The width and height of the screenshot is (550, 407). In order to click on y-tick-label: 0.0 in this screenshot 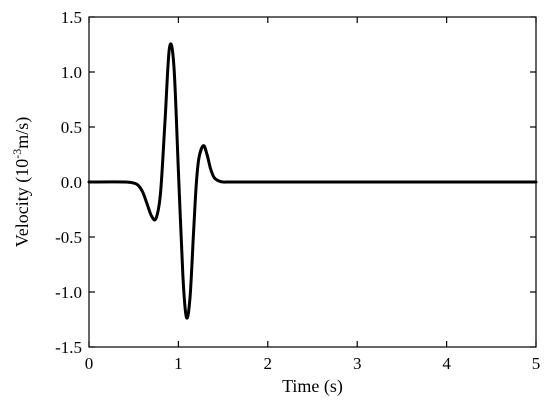, I will do `click(71, 182)`.